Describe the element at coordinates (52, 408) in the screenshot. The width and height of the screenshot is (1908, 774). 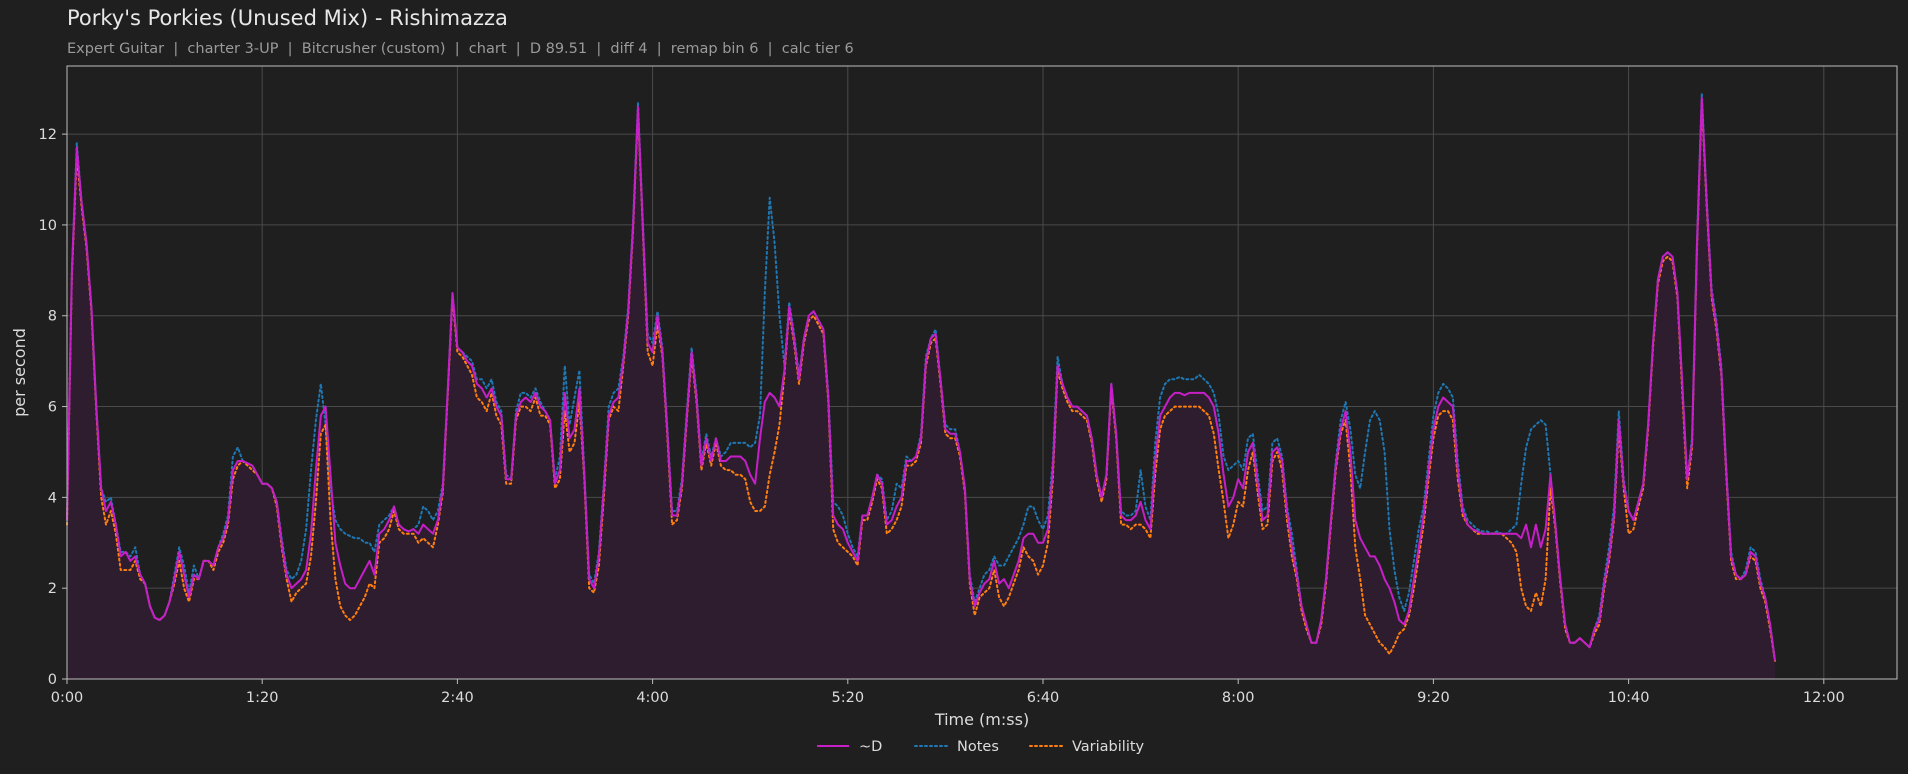
I see `y-tick-label: 6` at that location.